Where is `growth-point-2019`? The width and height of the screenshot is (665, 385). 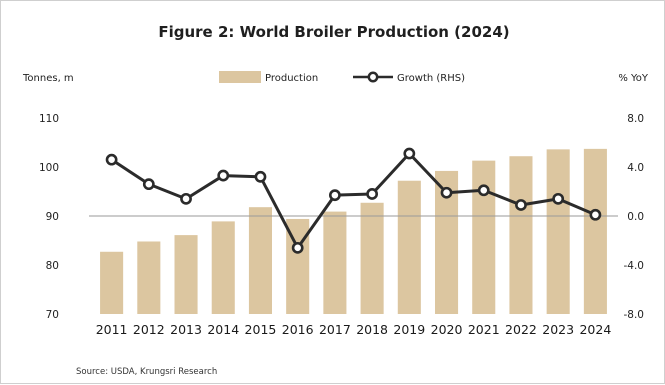 growth-point-2019 is located at coordinates (409, 153).